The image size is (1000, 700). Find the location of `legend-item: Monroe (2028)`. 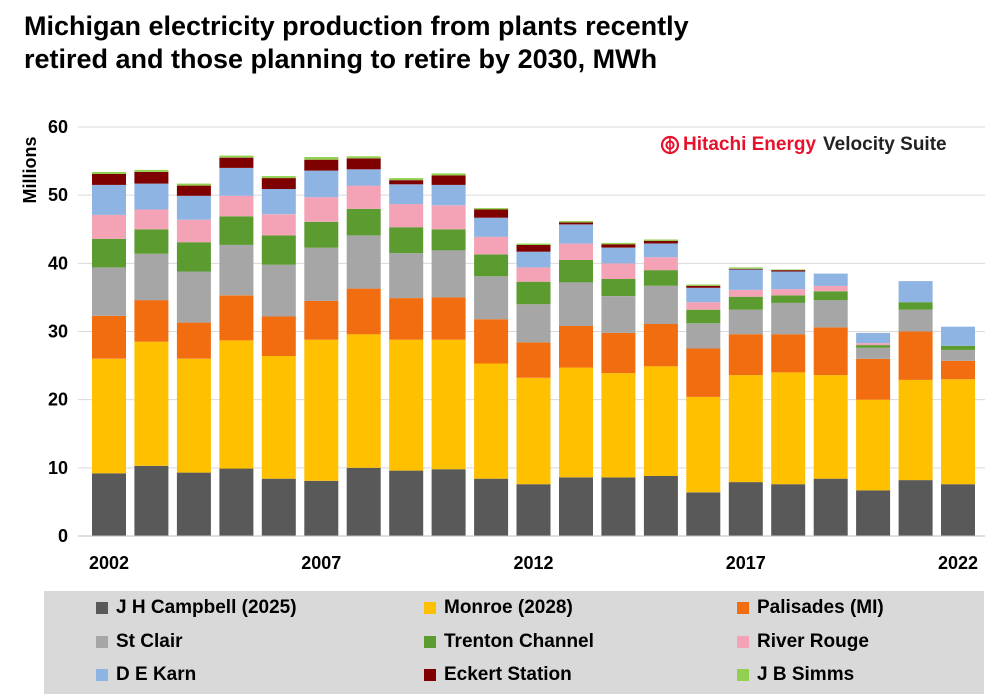

legend-item: Monroe (2028) is located at coordinates (498, 608).